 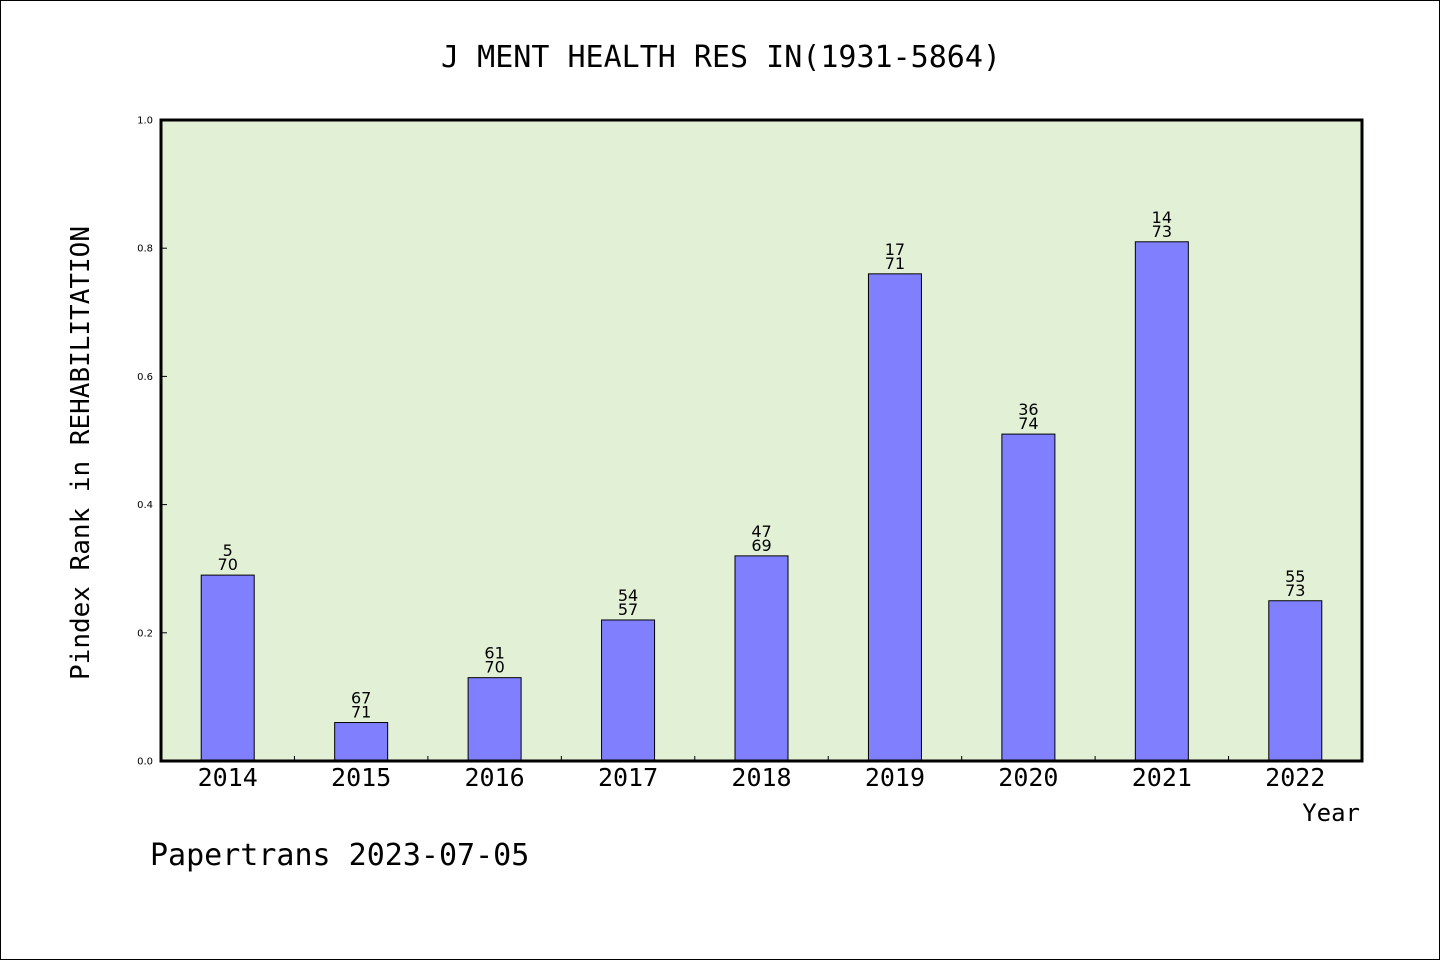 What do you see at coordinates (495, 777) in the screenshot?
I see `x-tick-label-2016: 2016` at bounding box center [495, 777].